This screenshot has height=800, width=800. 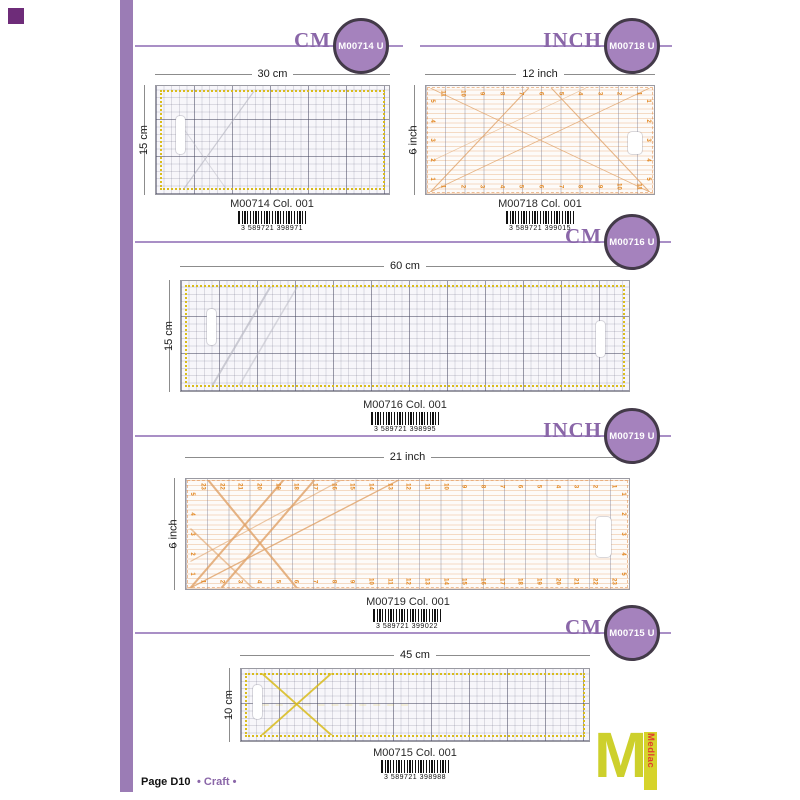 I want to click on width-dimension-label: 60 cm, so click(x=405, y=266).